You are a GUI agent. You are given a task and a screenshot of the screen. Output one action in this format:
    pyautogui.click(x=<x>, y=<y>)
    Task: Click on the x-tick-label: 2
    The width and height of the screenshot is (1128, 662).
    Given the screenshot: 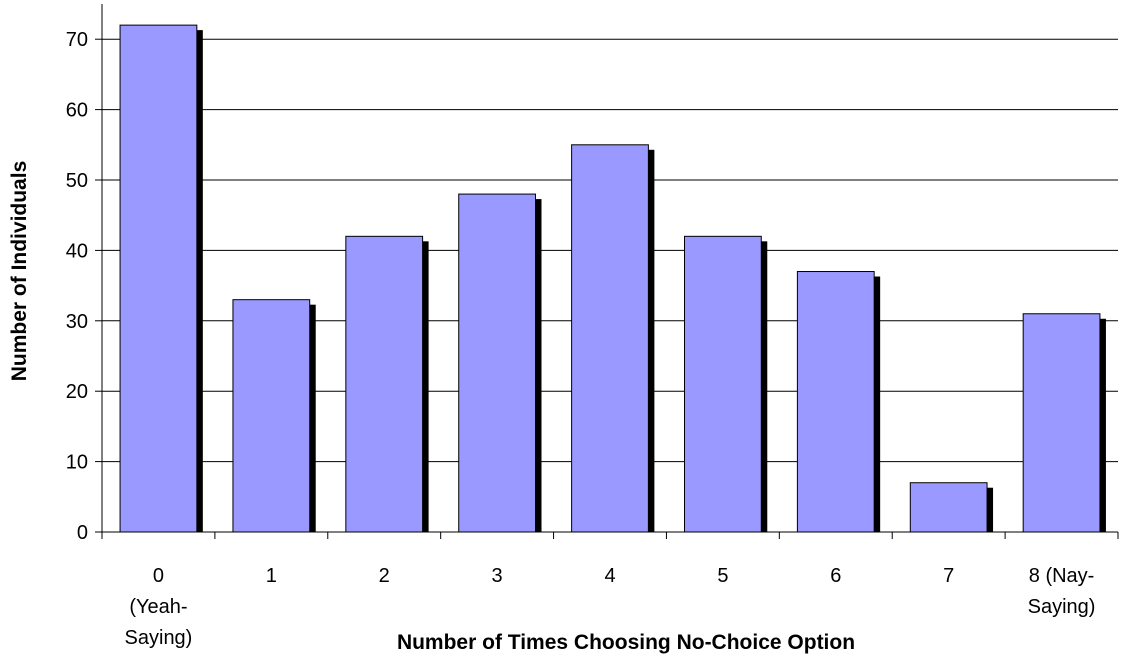 What is the action you would take?
    pyautogui.click(x=384, y=576)
    